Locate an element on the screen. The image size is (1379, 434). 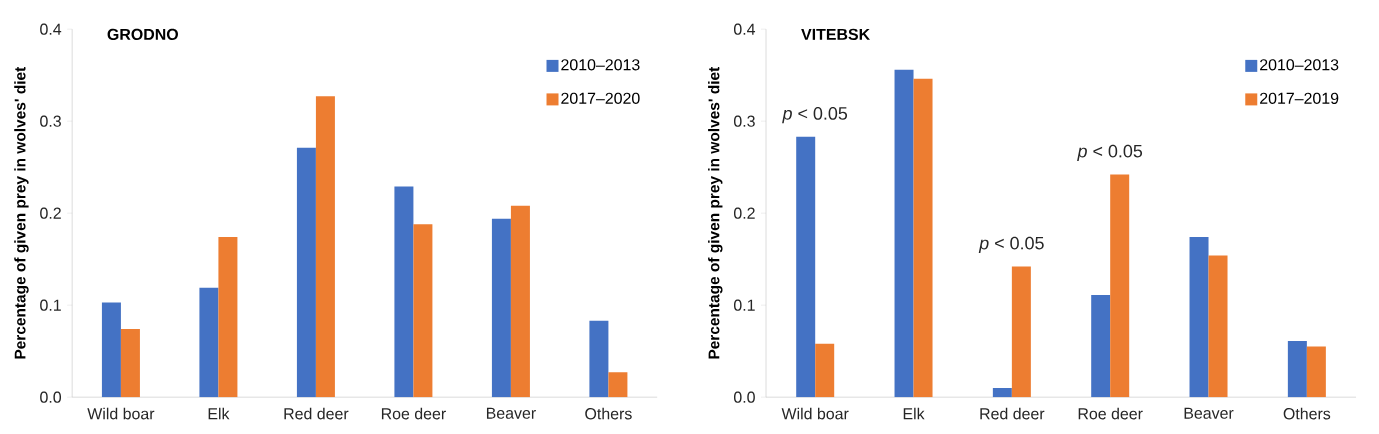
legend-label: 2017–2019 is located at coordinates (1299, 98).